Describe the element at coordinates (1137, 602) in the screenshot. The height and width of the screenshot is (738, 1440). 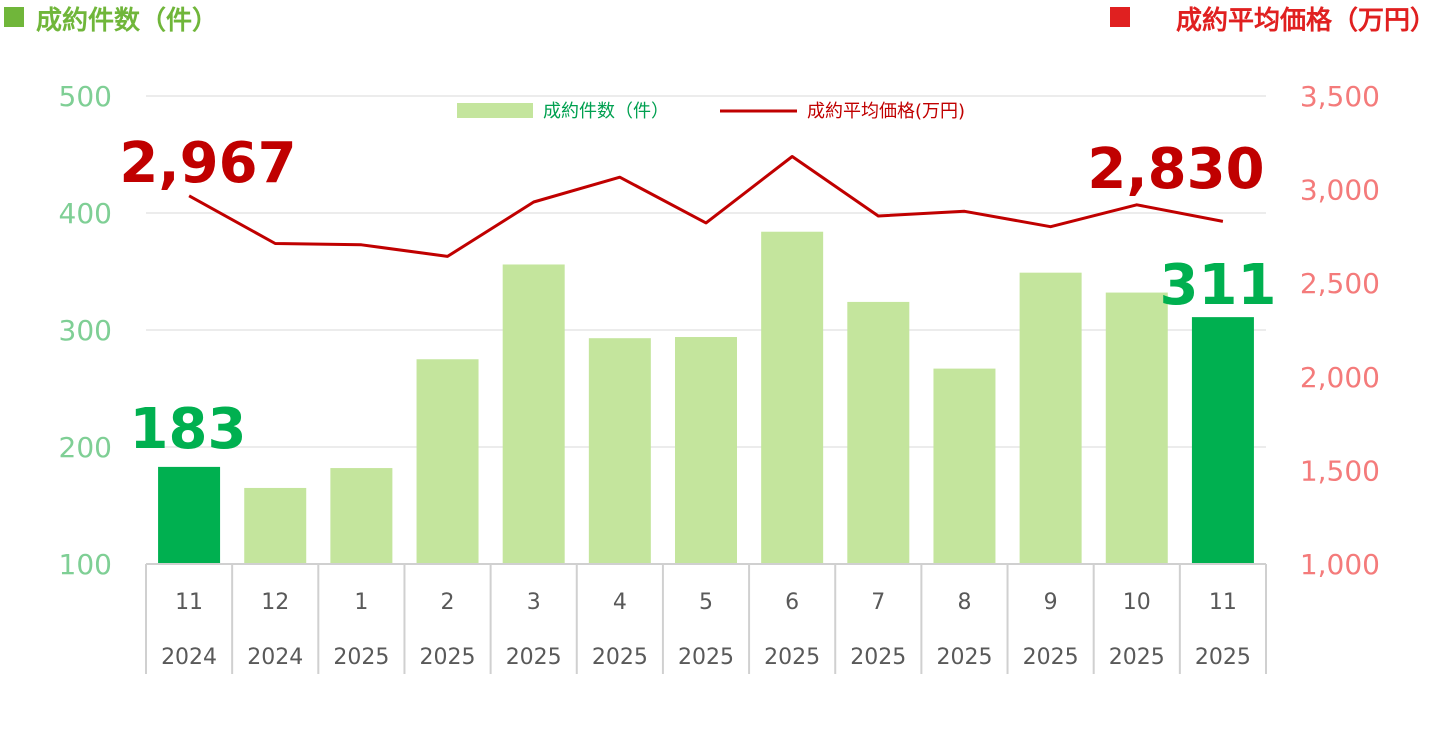
I see `x-tick-month: 10` at that location.